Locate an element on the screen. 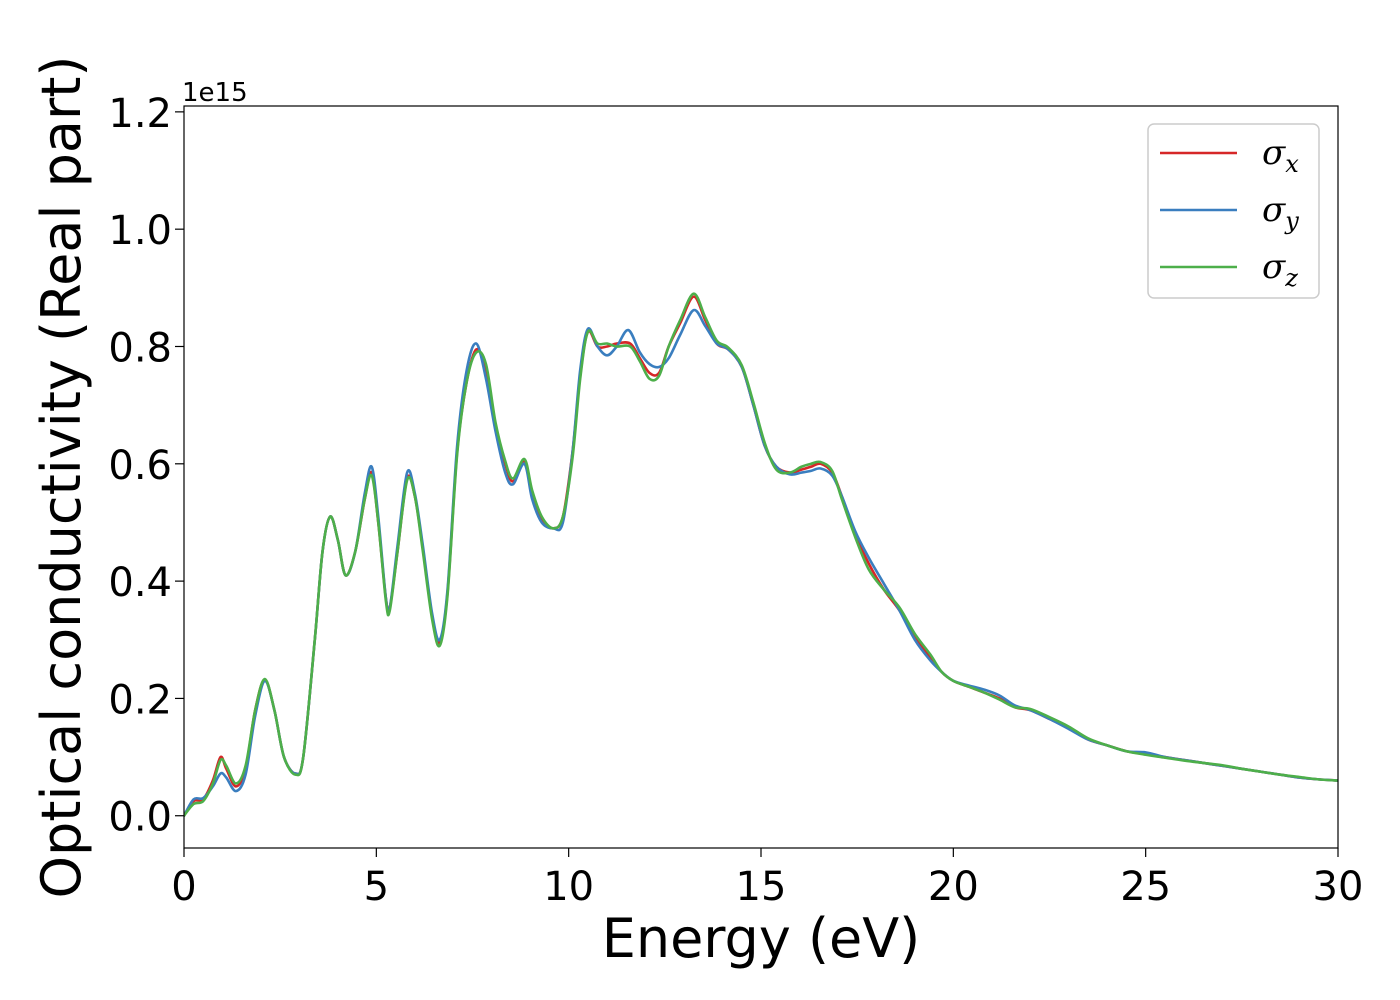 Image resolution: width=1400 pixels, height=1000 pixels. legend-subscript: z is located at coordinates (1291, 278).